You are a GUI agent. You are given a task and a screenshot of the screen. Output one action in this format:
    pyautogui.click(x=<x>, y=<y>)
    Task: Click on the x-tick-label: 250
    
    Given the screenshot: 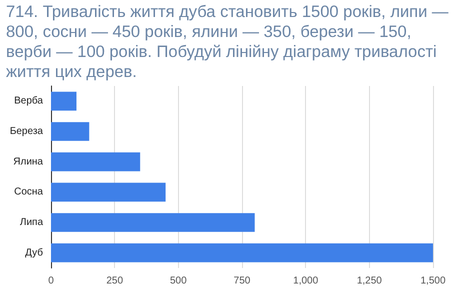 What is the action you would take?
    pyautogui.click(x=115, y=281)
    